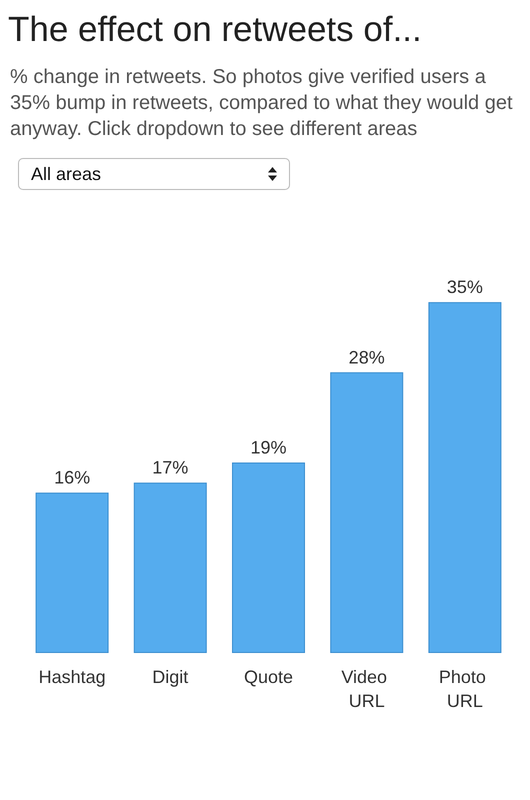 The height and width of the screenshot is (800, 530). I want to click on x-tick-label: Quote, so click(269, 677).